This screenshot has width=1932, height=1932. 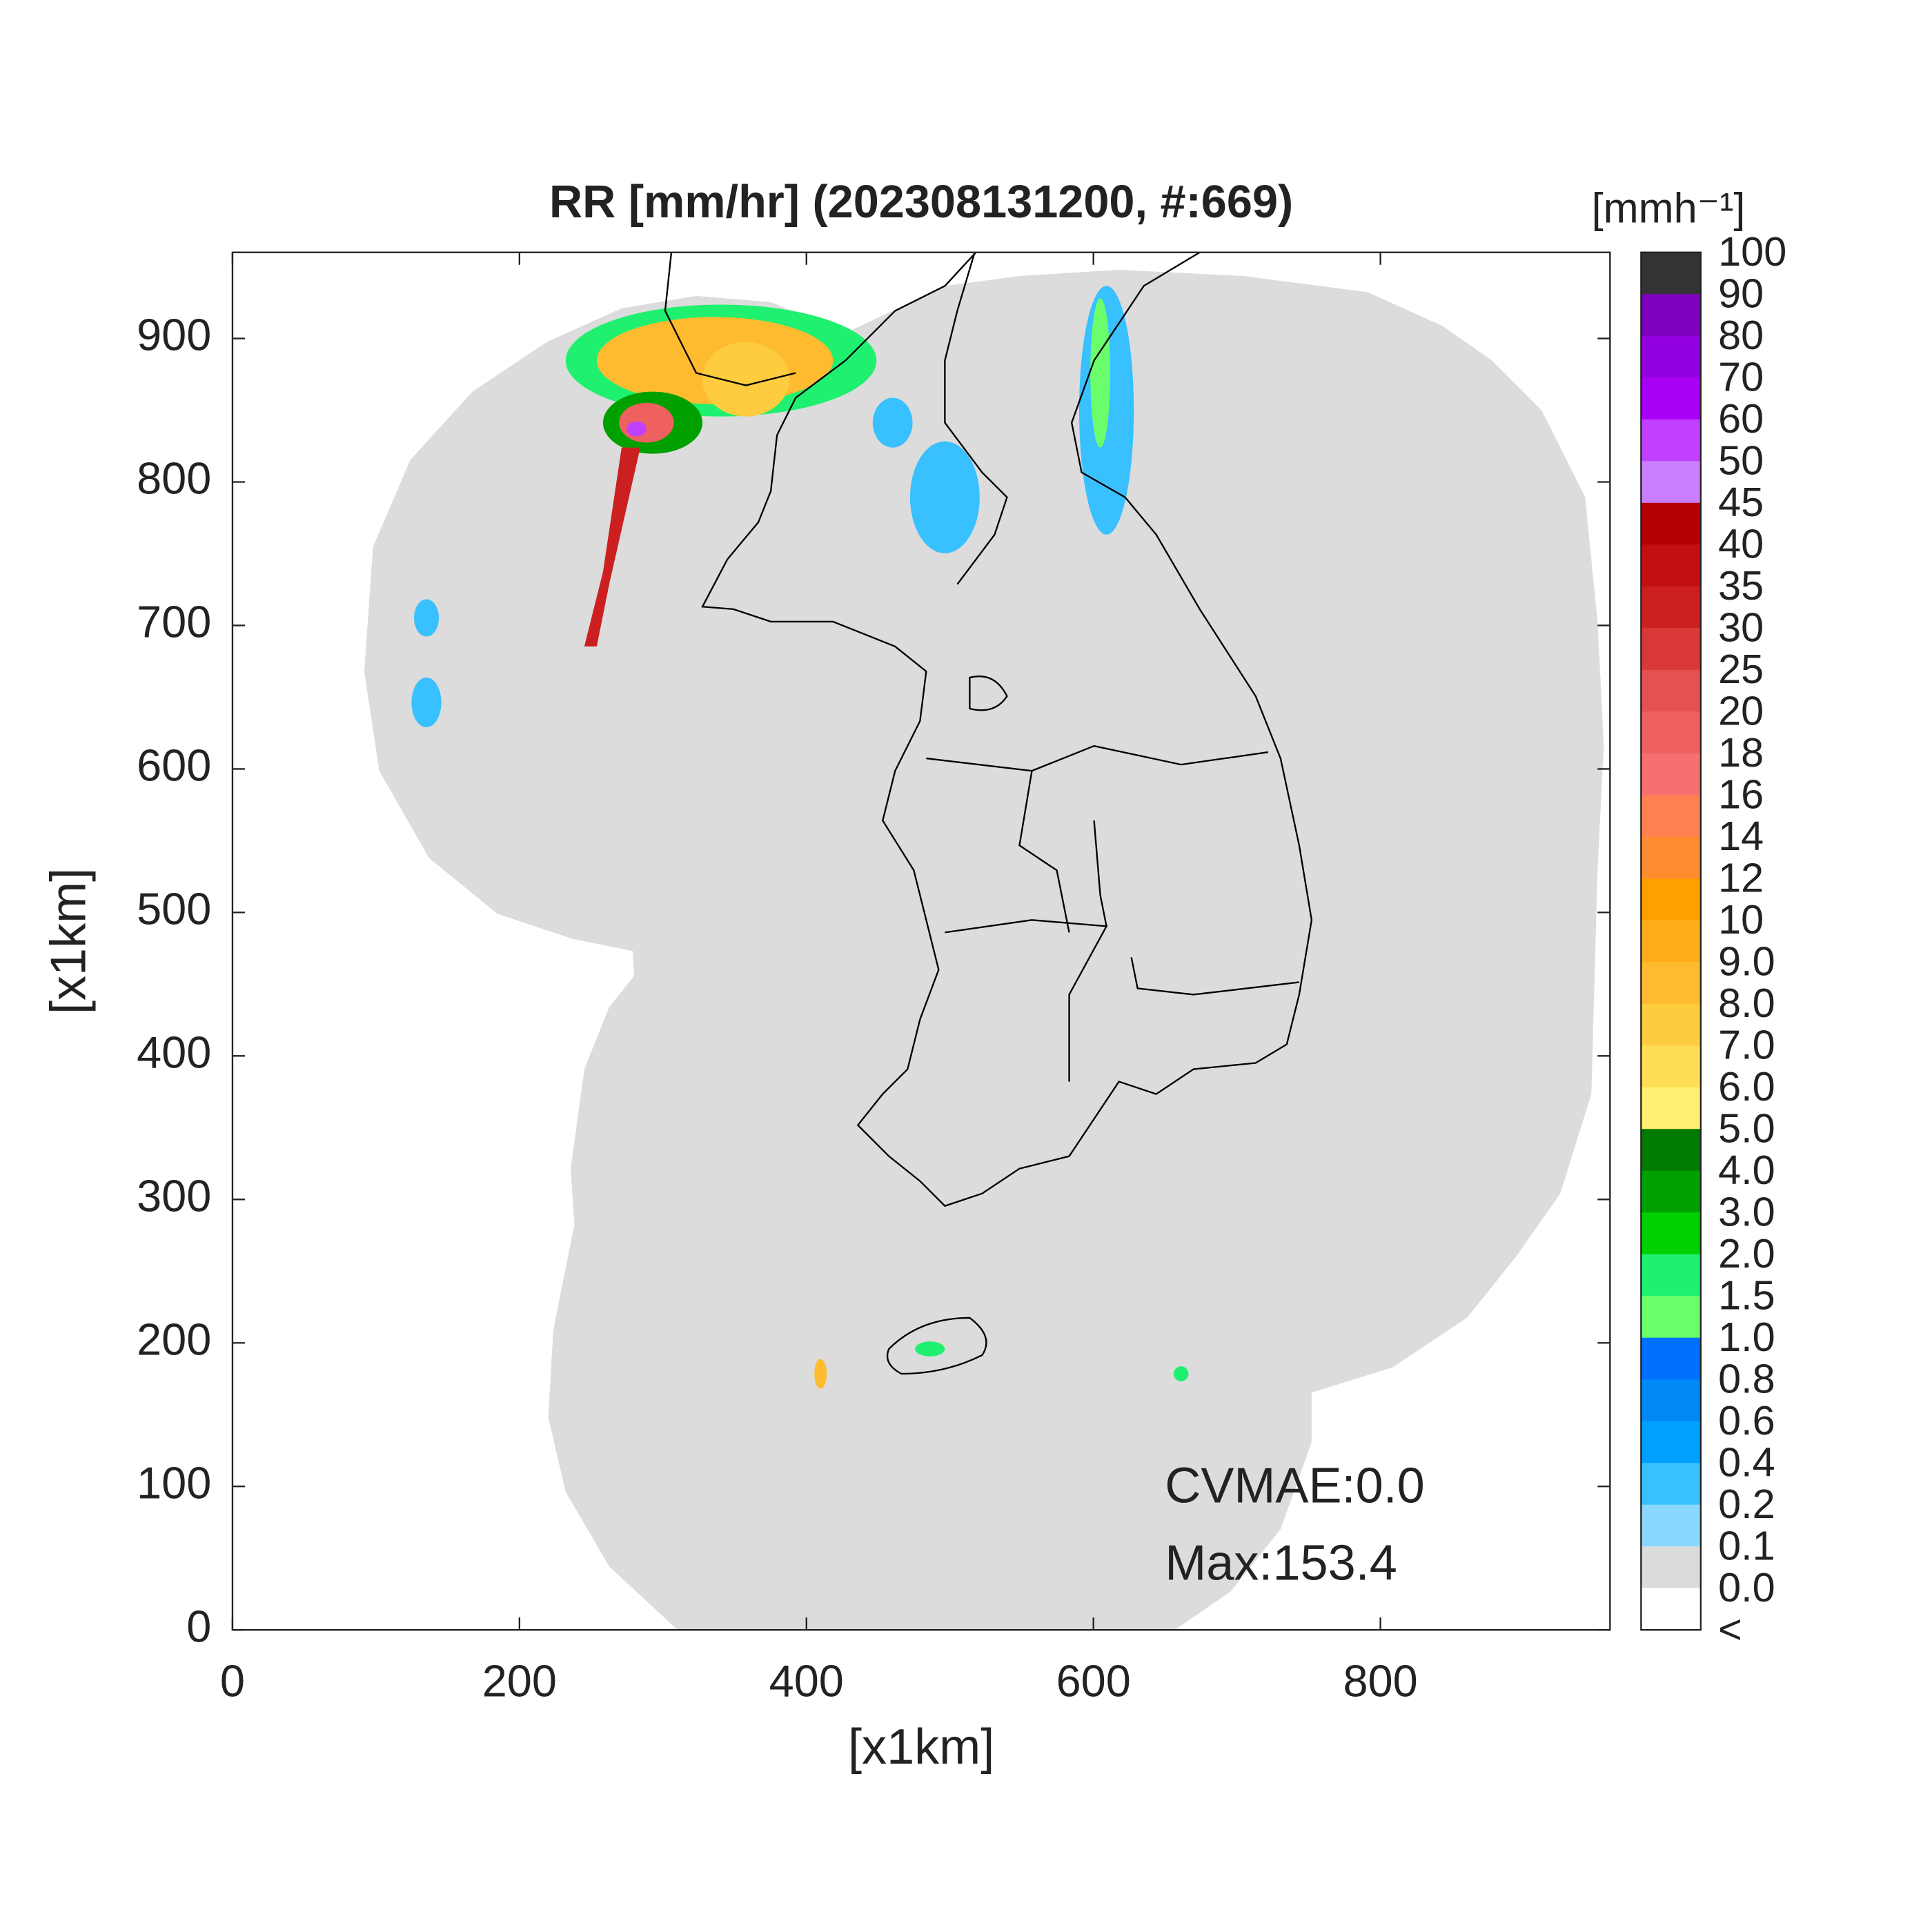 What do you see at coordinates (921, 1747) in the screenshot?
I see `x-axis-label: [x1km]` at bounding box center [921, 1747].